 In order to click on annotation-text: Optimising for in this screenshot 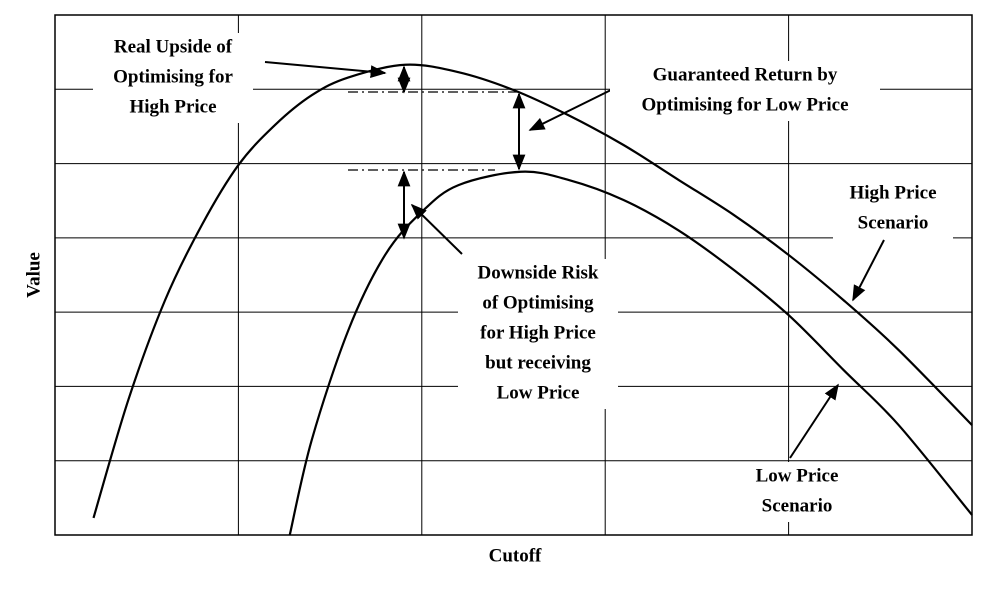, I will do `click(173, 76)`.